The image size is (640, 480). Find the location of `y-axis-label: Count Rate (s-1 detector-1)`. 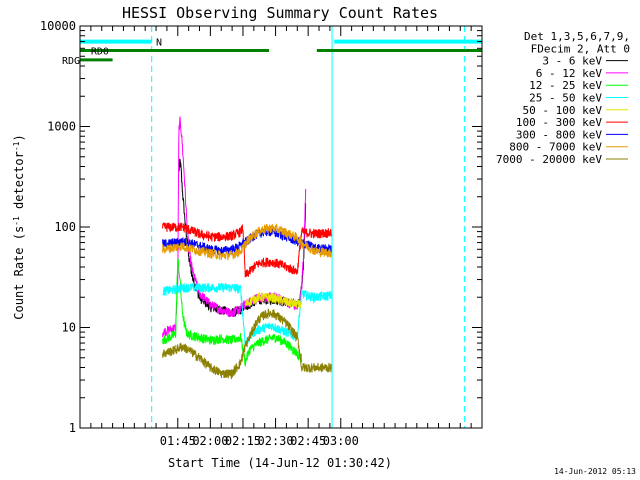

y-axis-label: Count Rate (s-1 detector-1) is located at coordinates (19, 226).